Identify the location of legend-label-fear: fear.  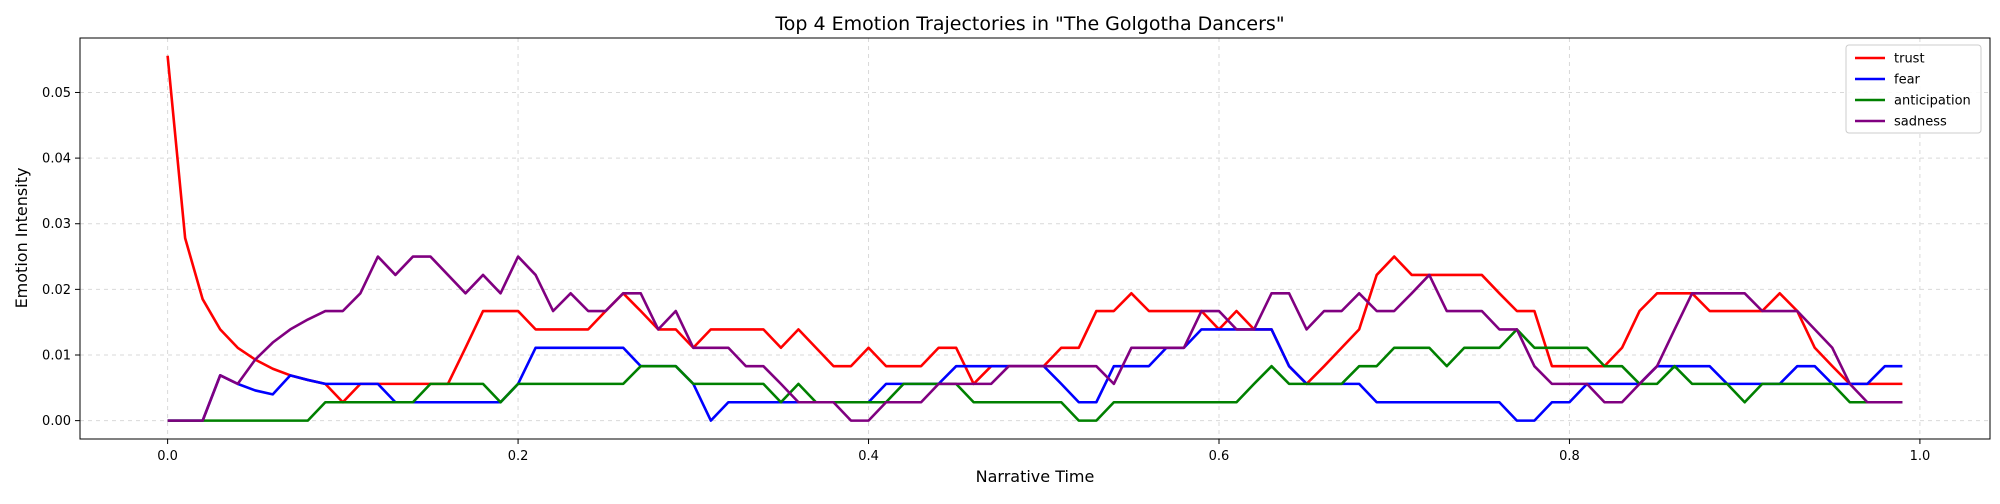
(1907, 80).